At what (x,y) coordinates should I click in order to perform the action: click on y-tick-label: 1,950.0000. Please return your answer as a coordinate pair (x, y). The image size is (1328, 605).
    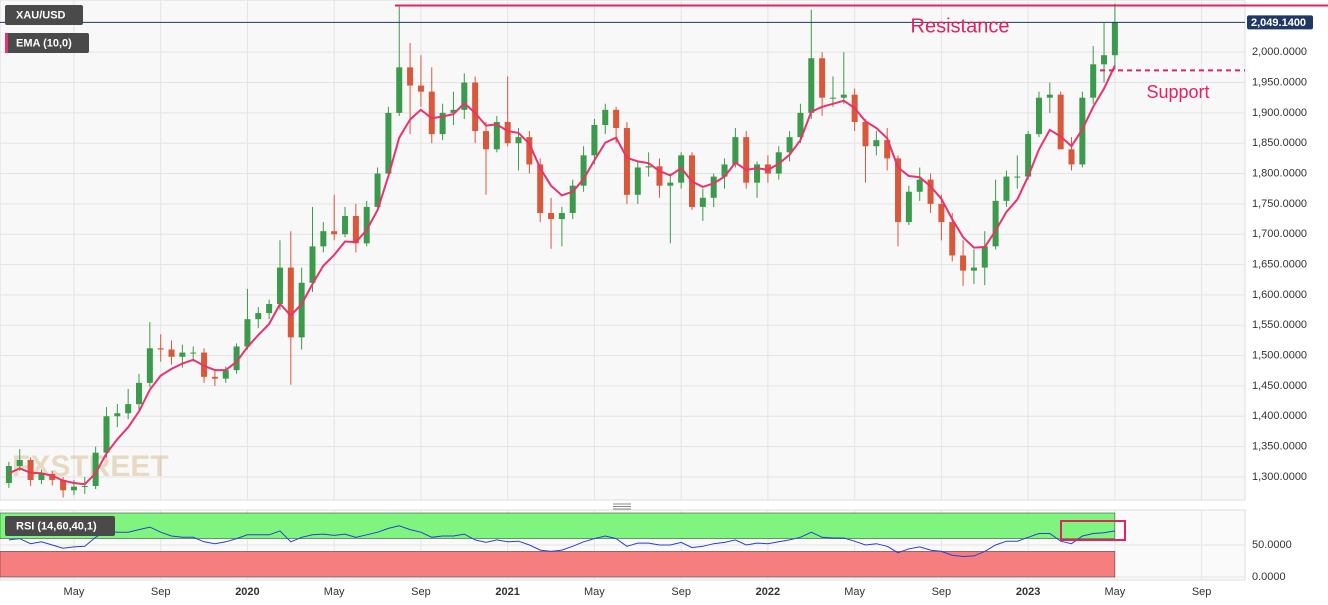
    Looking at the image, I should click on (1279, 82).